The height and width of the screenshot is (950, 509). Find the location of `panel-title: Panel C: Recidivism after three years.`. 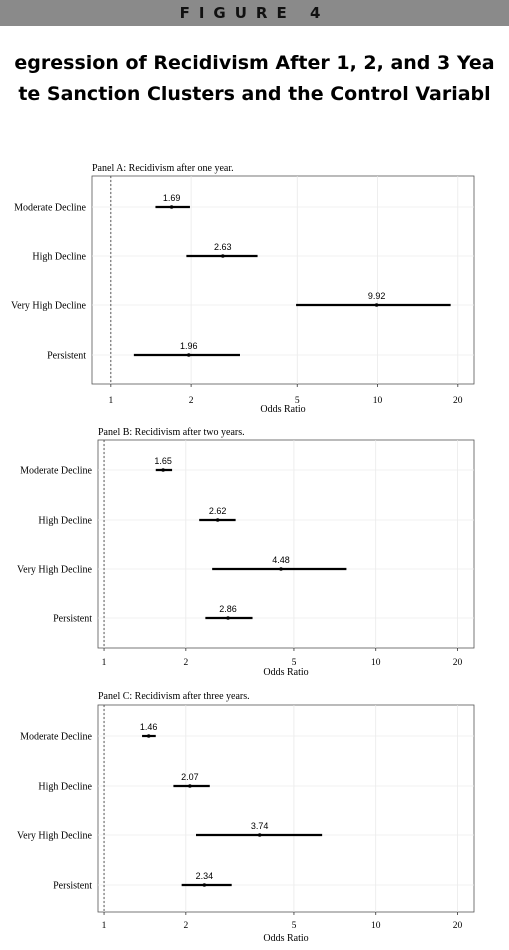

panel-title: Panel C: Recidivism after three years. is located at coordinates (174, 696).